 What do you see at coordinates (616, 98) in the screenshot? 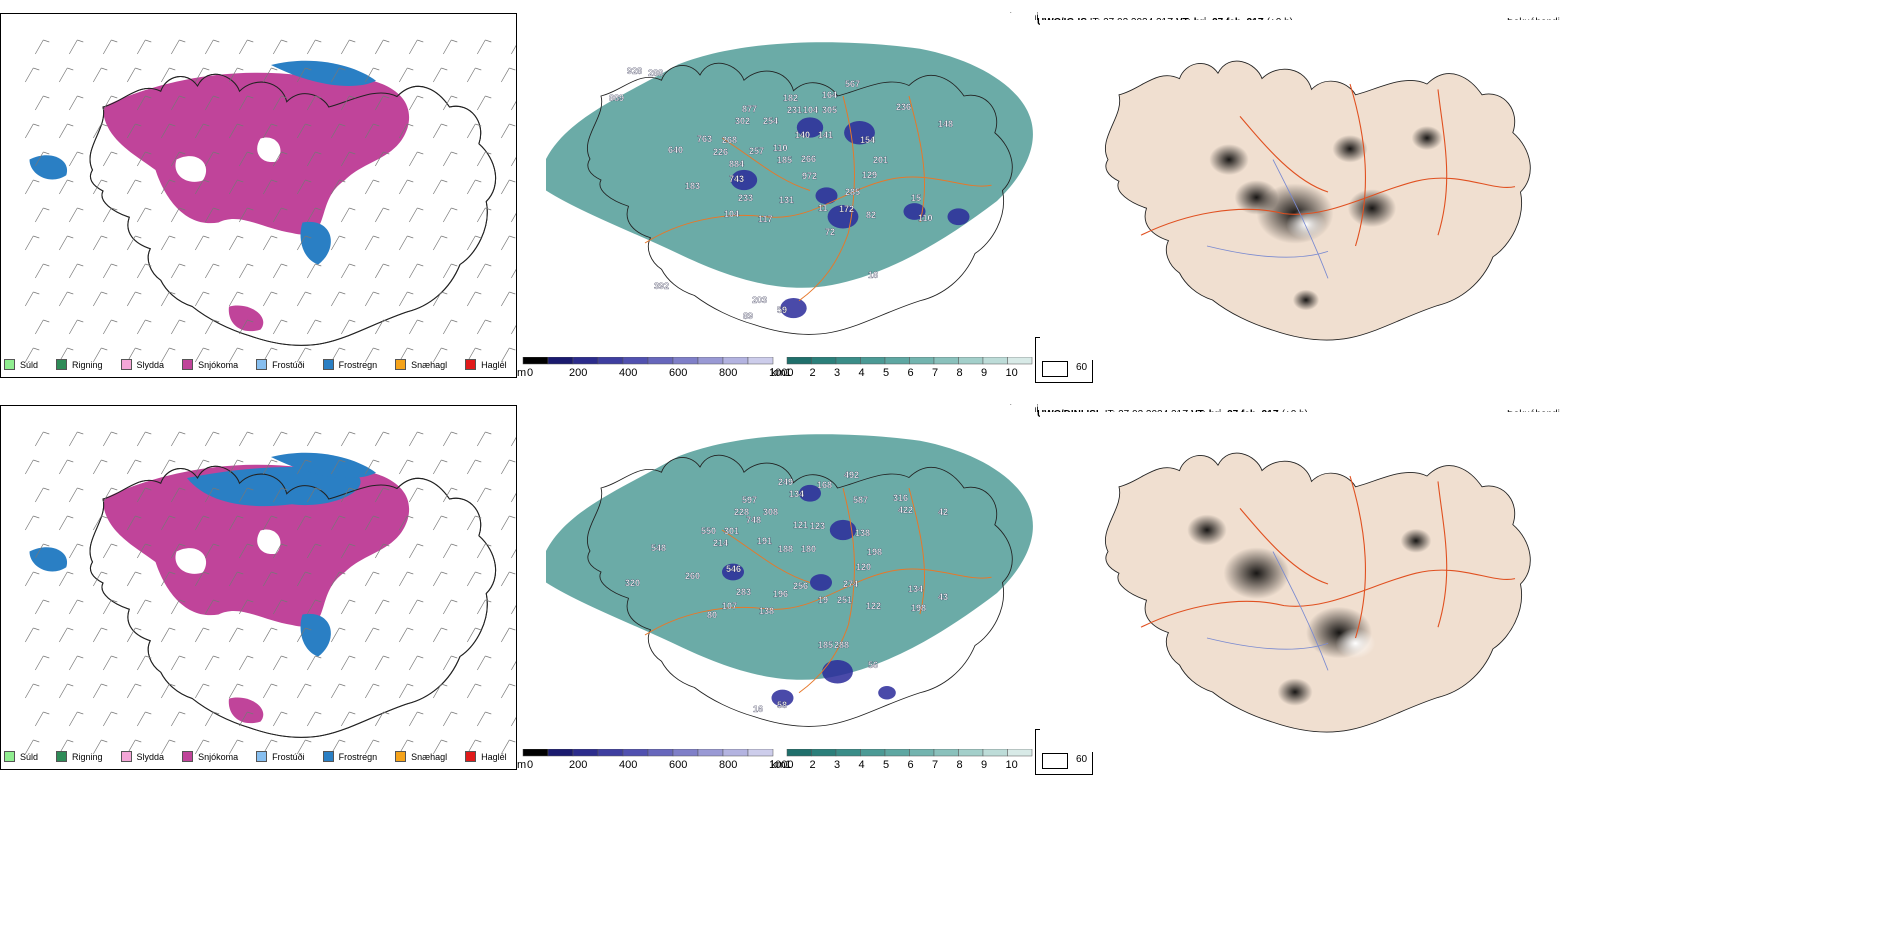
I see `map-value-label: 889` at bounding box center [616, 98].